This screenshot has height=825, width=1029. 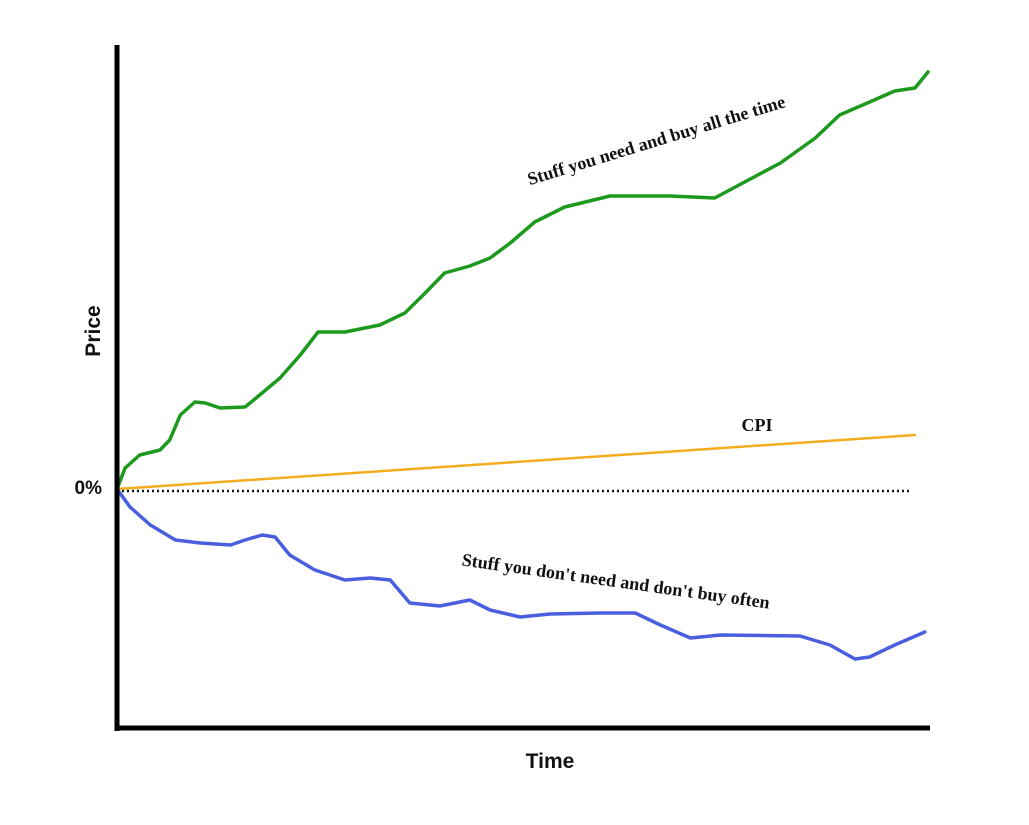 I want to click on series-line, so click(x=516, y=462).